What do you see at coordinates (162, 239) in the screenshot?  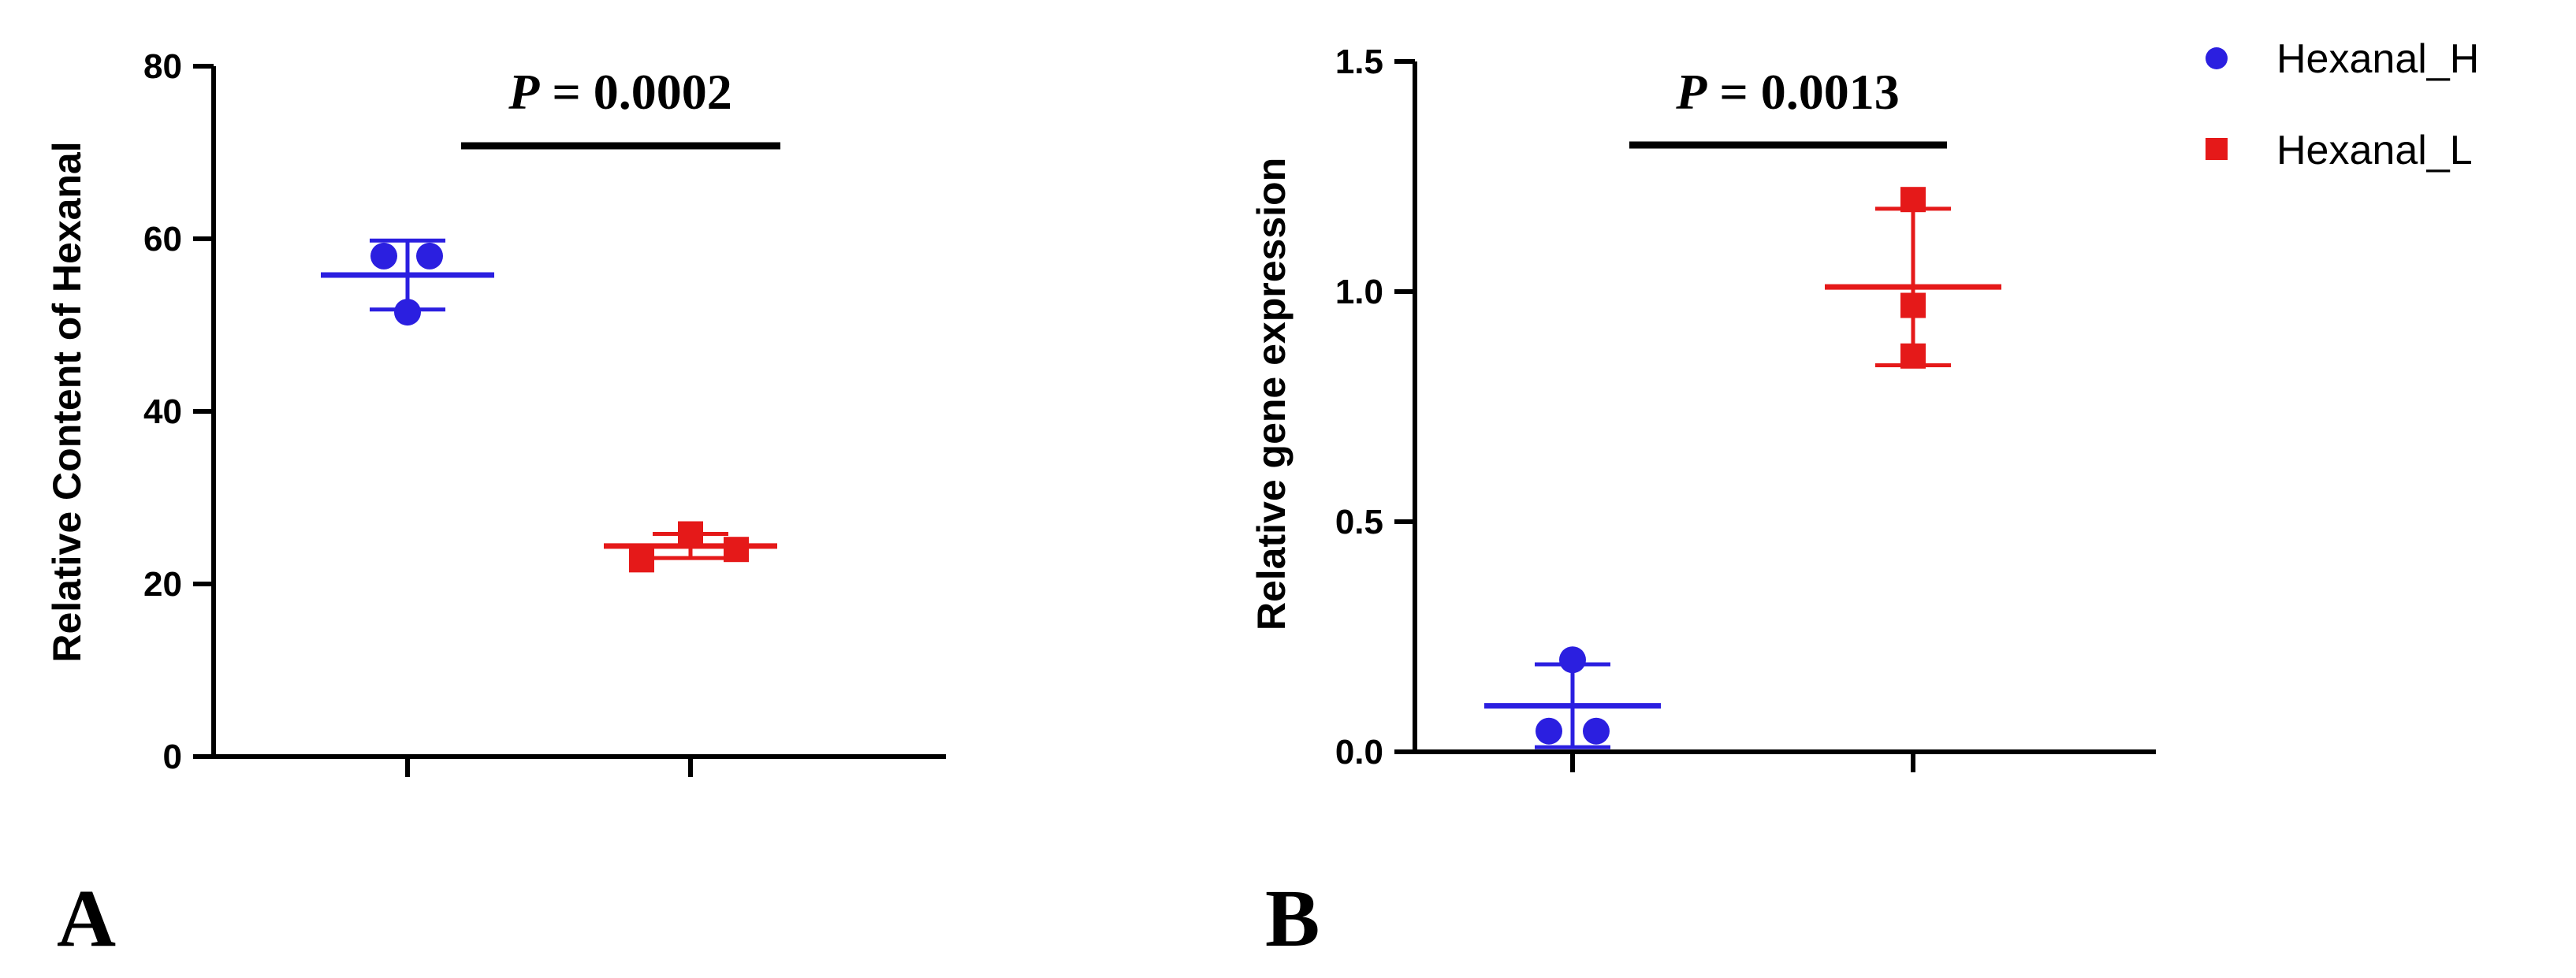 I see `panel-a-ytick-label-3: 60` at bounding box center [162, 239].